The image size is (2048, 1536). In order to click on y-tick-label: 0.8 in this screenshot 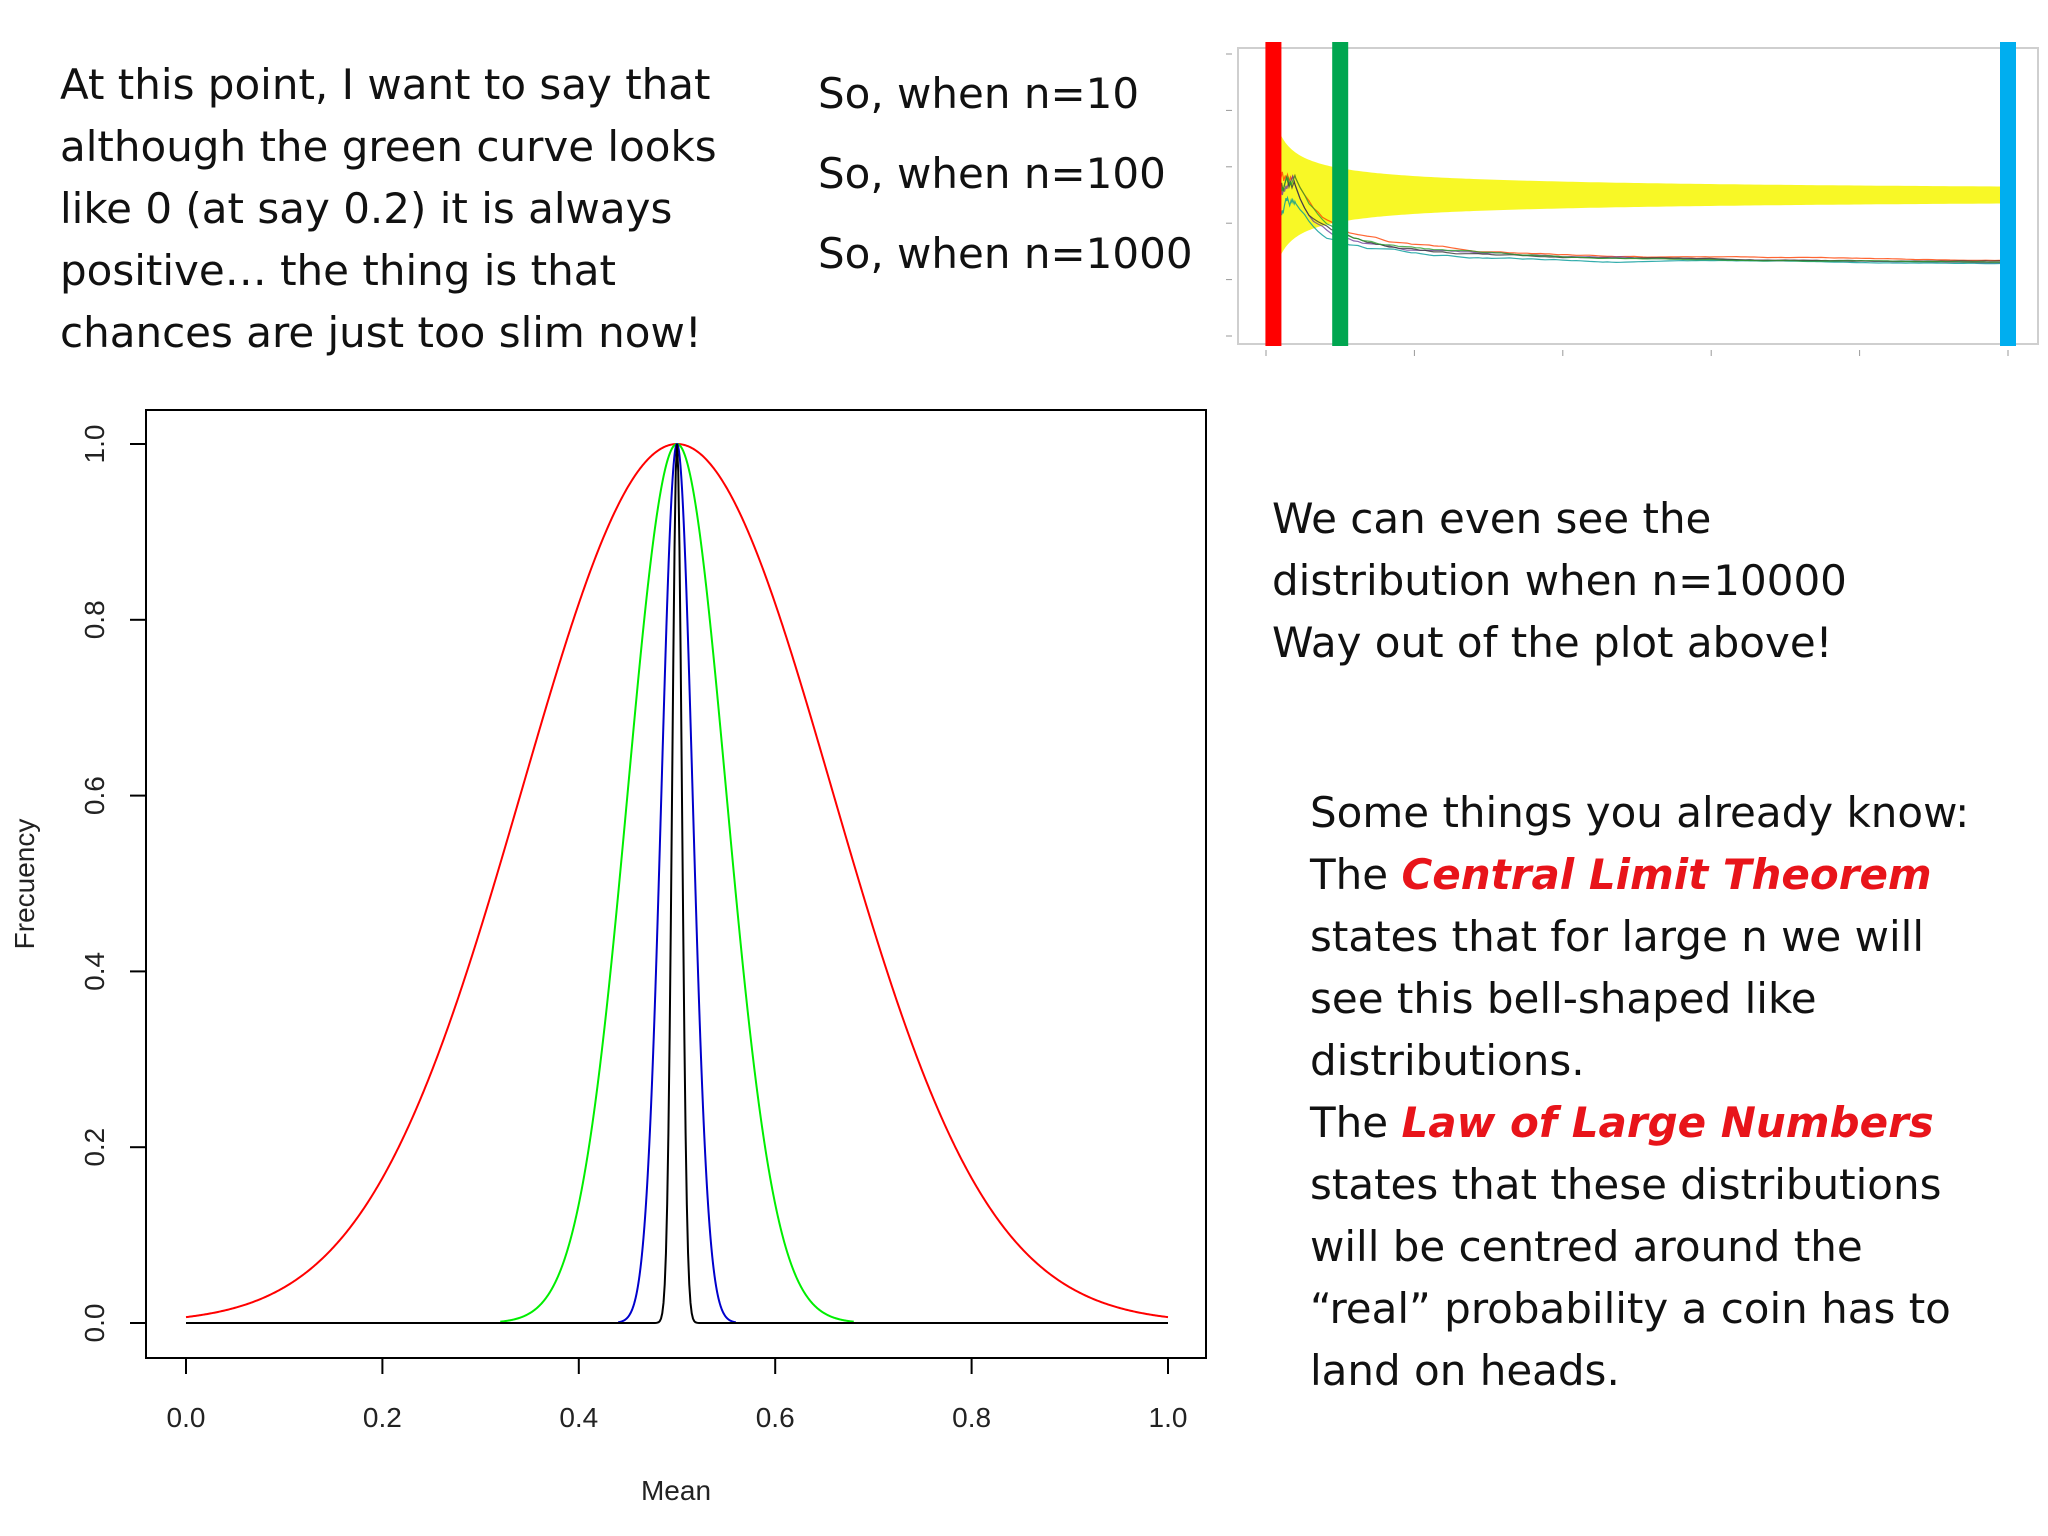, I will do `click(94, 619)`.